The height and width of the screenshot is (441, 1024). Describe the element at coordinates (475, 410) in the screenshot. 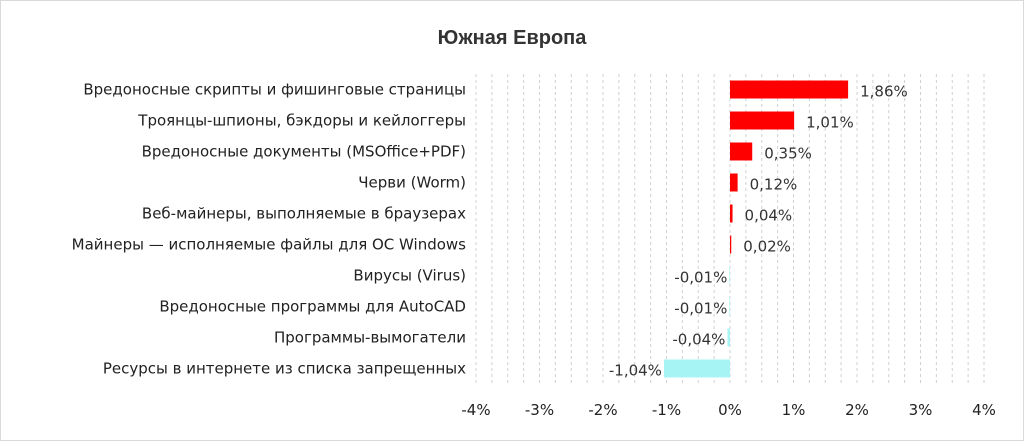

I see `x-tick-label: -4%` at that location.